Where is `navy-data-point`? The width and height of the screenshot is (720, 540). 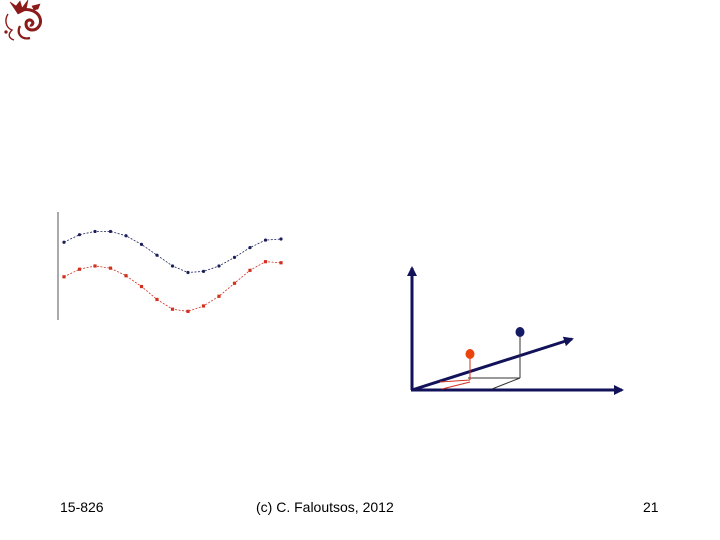
navy-data-point is located at coordinates (520, 332).